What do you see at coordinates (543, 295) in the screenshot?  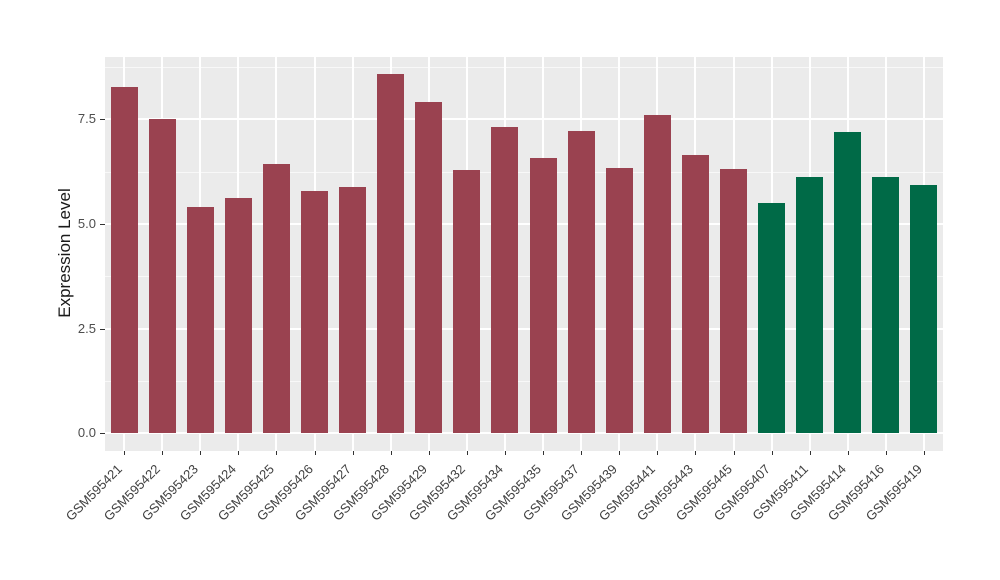 I see `bar-GSM595435` at bounding box center [543, 295].